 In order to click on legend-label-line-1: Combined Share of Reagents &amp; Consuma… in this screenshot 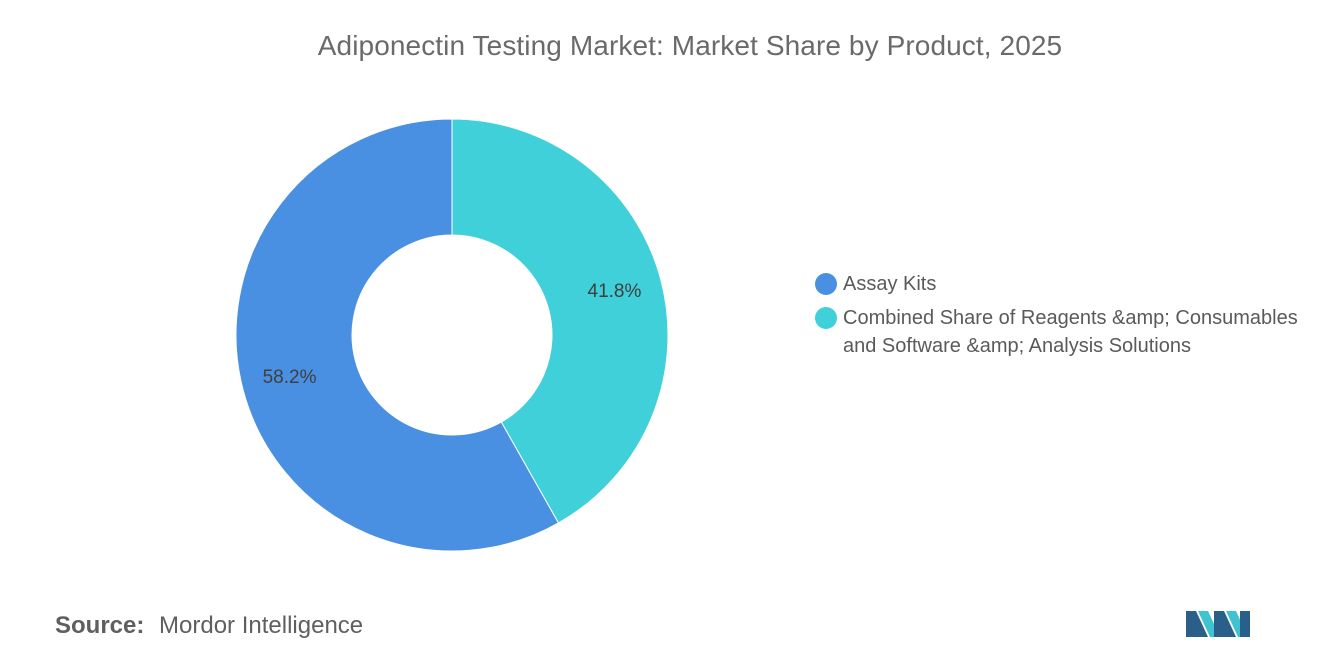, I will do `click(1070, 318)`.